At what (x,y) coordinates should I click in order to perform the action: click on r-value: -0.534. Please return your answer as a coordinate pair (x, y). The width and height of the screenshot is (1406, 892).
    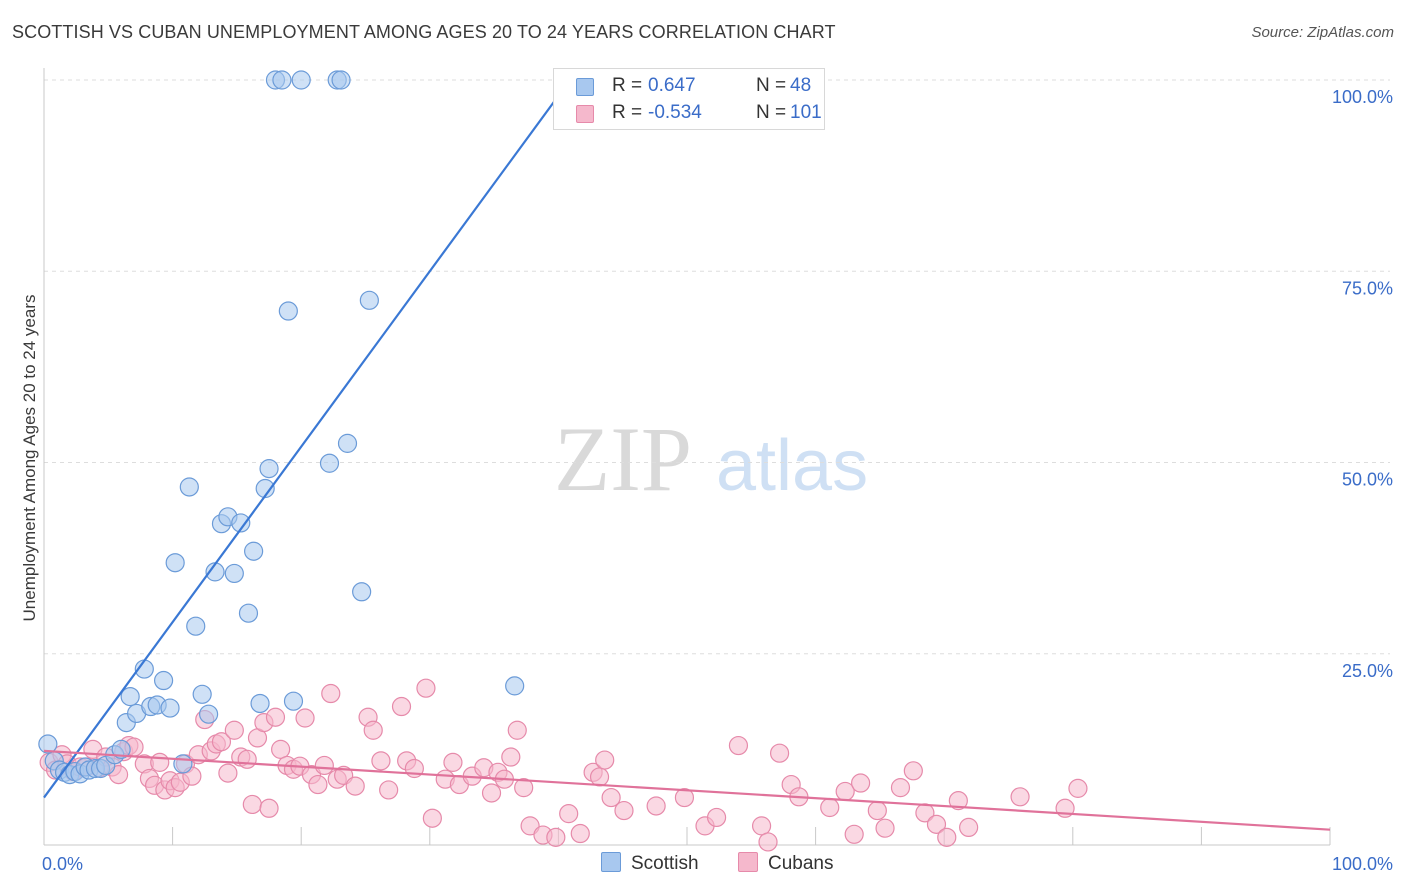
    Looking at the image, I should click on (675, 112).